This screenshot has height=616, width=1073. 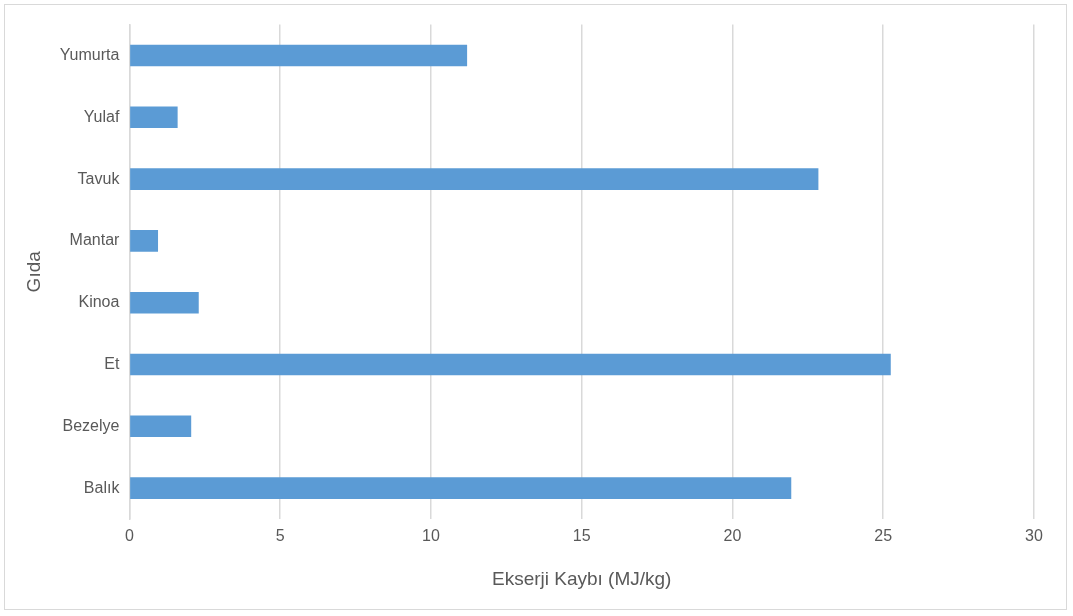 I want to click on x-tick-label: 15, so click(x=581, y=536).